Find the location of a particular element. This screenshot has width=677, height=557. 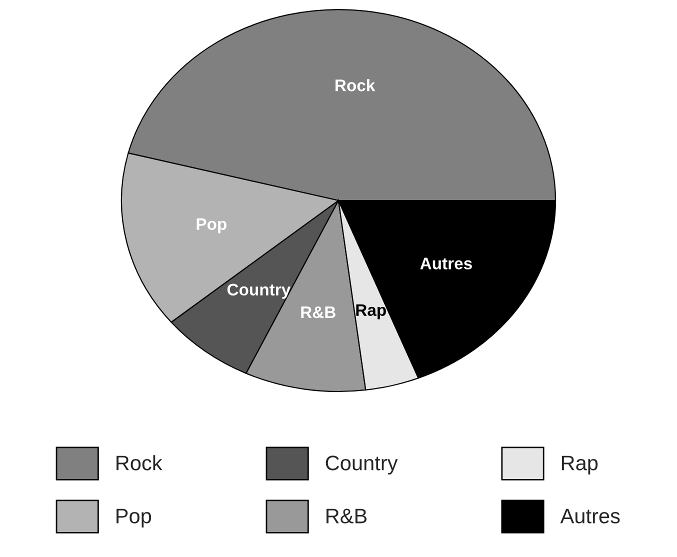

slice-label: Autres is located at coordinates (446, 264).